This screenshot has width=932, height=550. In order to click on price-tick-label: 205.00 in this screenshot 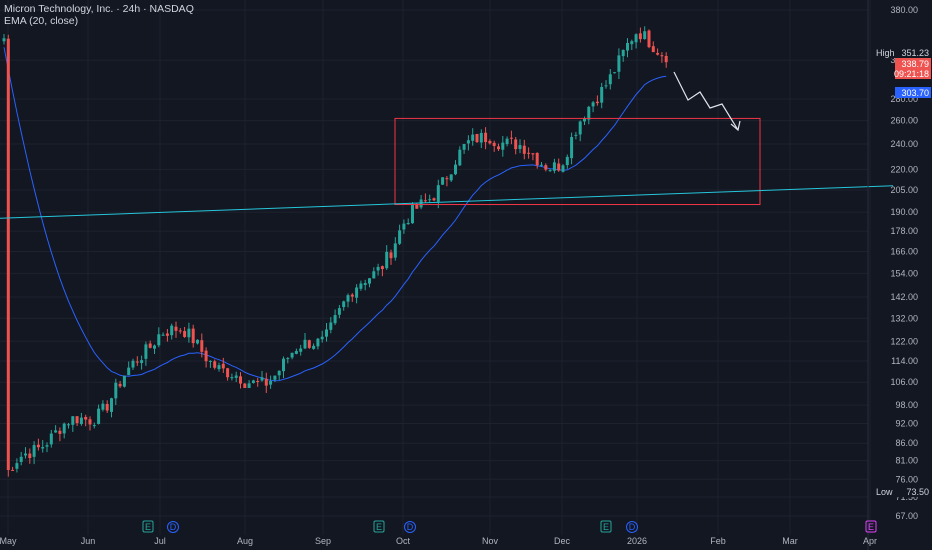, I will do `click(904, 190)`.